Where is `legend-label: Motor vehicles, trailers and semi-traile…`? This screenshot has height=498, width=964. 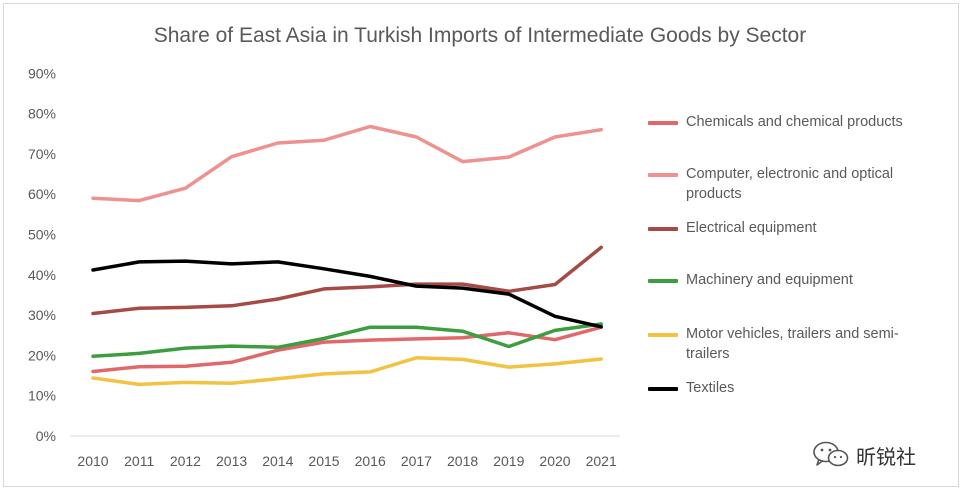 legend-label: Motor vehicles, trailers and semi-traile… is located at coordinates (811, 344).